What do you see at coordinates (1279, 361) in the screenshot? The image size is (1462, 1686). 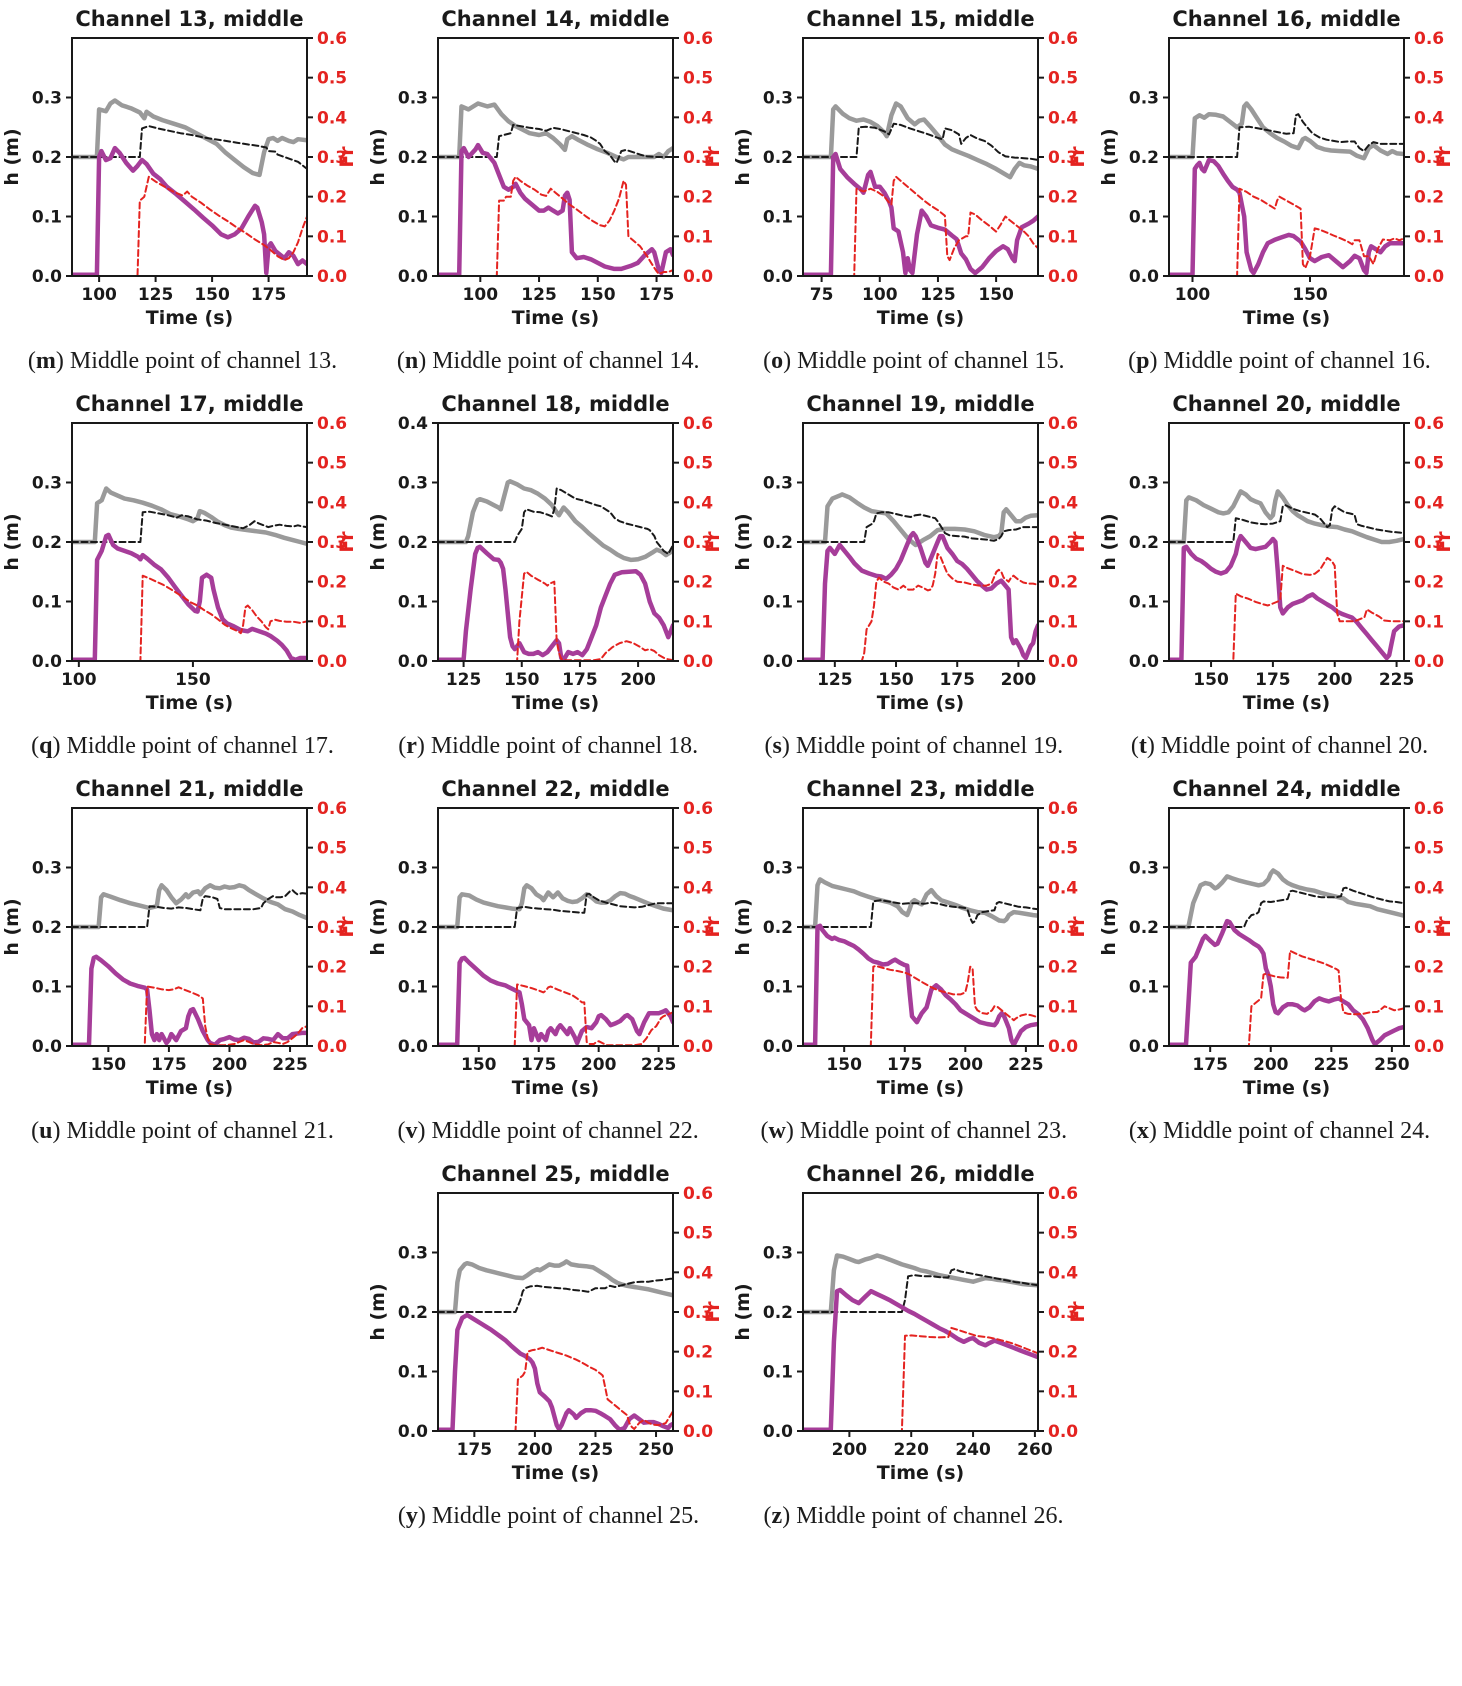 I see `caption-channel-16: (p) Middle point of channel 16.` at bounding box center [1279, 361].